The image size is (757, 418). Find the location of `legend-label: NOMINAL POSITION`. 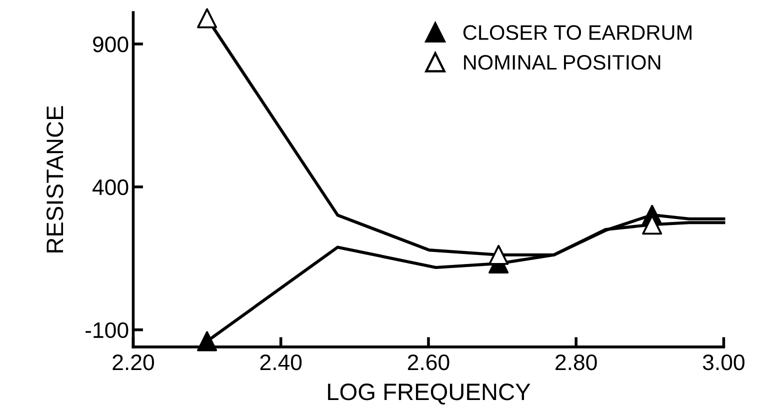

legend-label: NOMINAL POSITION is located at coordinates (562, 62).